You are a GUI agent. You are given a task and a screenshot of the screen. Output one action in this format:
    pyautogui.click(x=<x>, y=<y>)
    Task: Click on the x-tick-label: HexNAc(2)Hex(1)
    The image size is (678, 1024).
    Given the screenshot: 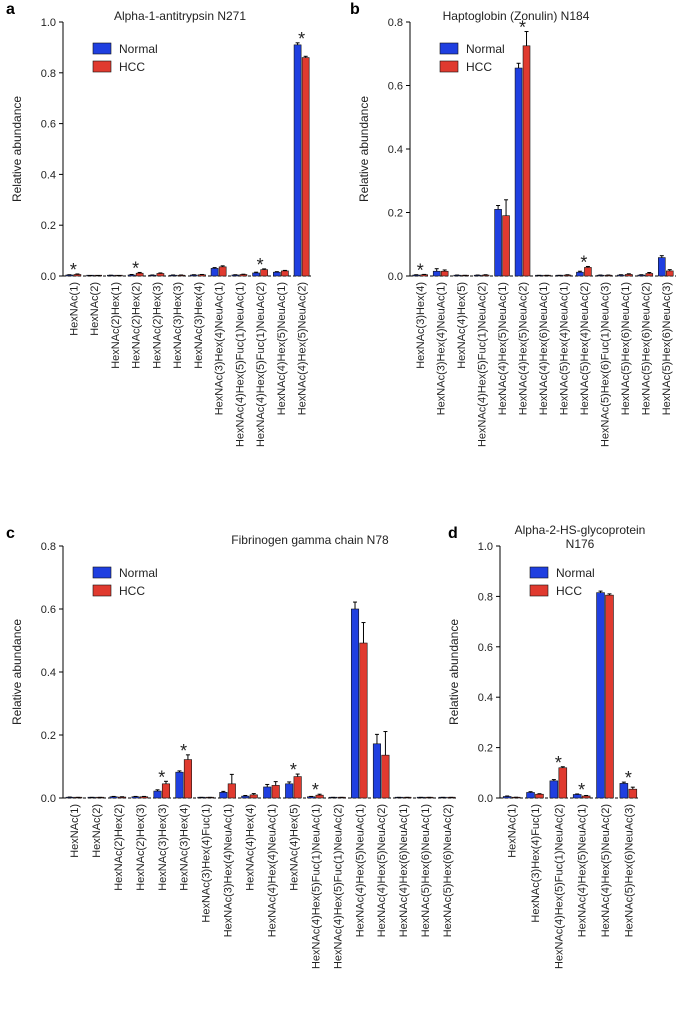 What is the action you would take?
    pyautogui.click(x=116, y=325)
    